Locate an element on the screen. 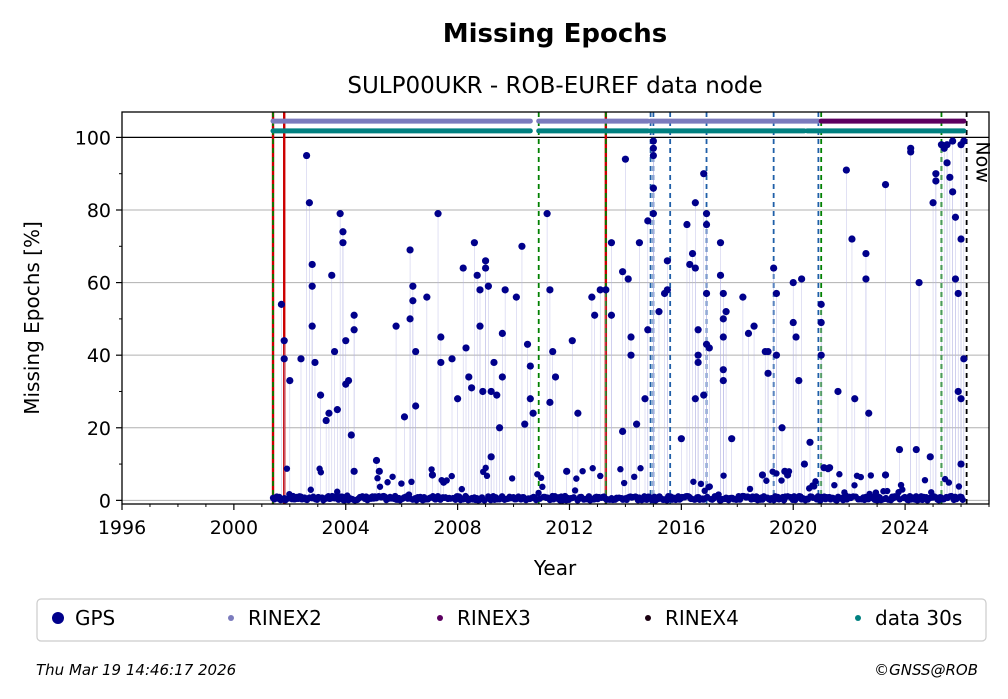 This screenshot has width=1008, height=699. x-tick-label-2000: 2000 is located at coordinates (234, 528).